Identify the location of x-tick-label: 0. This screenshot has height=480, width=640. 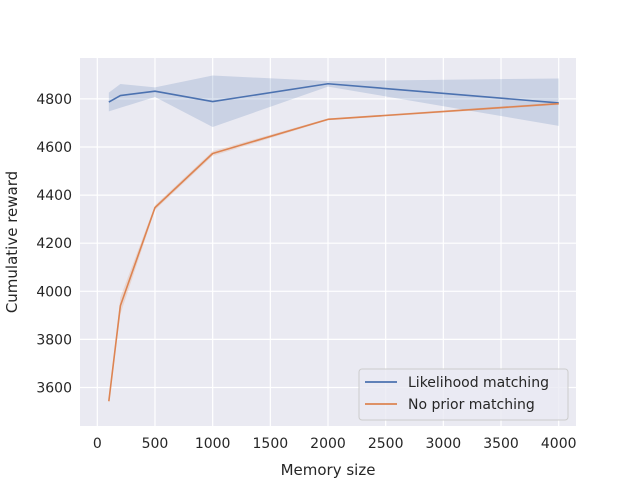
(97, 444).